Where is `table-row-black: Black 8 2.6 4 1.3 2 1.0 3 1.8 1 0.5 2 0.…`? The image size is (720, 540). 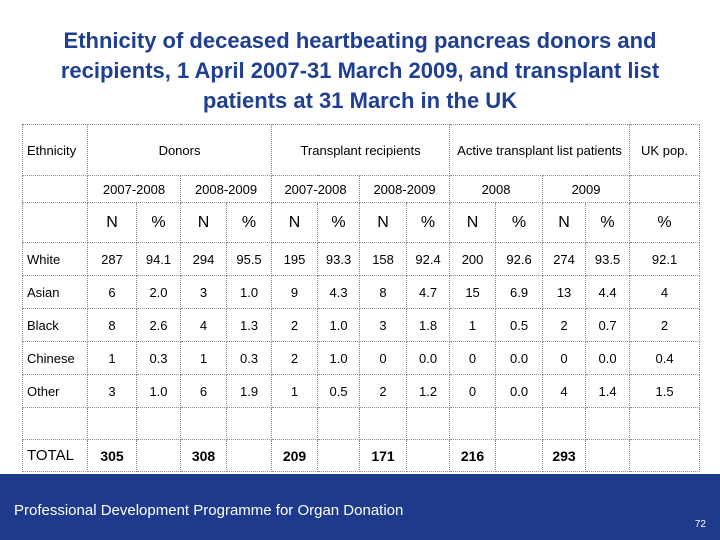 table-row-black: Black 8 2.6 4 1.3 2 1.0 3 1.8 1 0.5 2 0.… is located at coordinates (361, 325).